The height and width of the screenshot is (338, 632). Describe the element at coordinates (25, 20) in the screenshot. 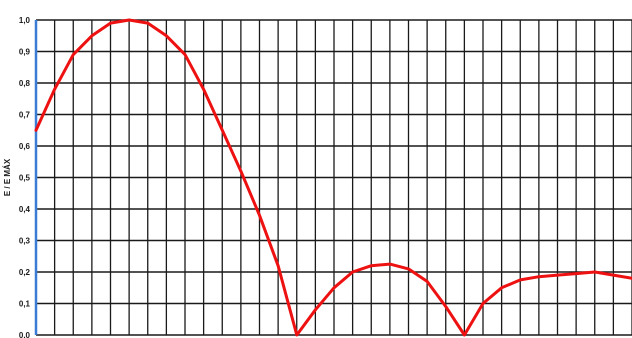

I see `y-tick-label: 1,0` at that location.